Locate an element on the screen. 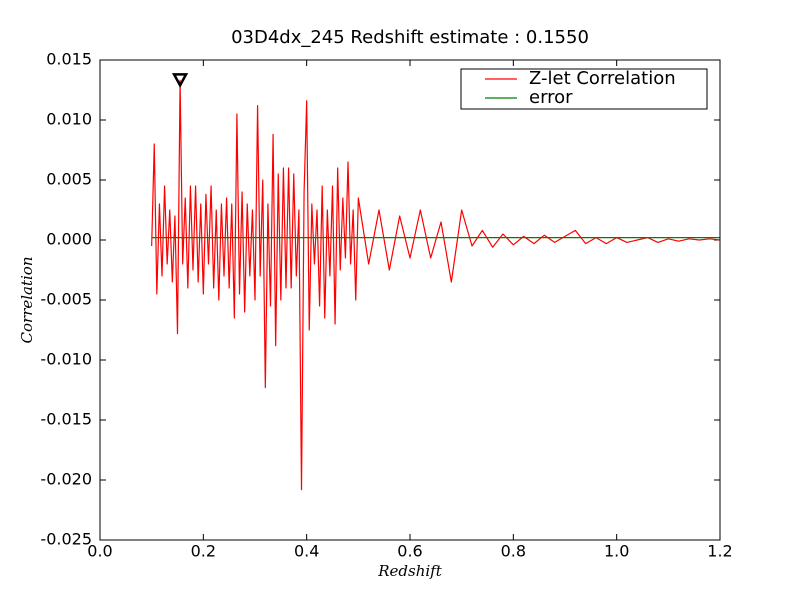 This screenshot has height=600, width=800. x-tick-label: 1.0 is located at coordinates (616, 551).